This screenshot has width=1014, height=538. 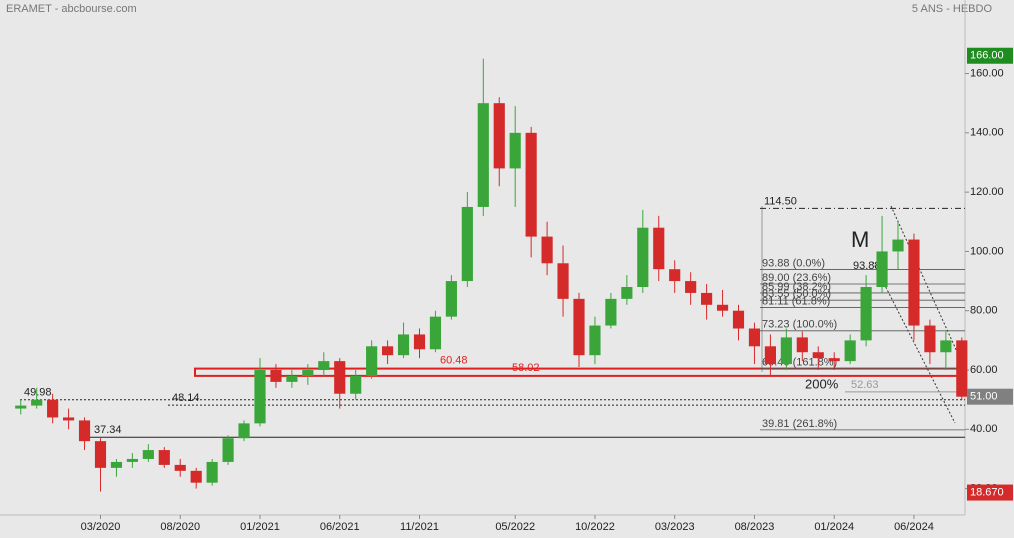 I want to click on pattern-level: 93.88, so click(x=867, y=266).